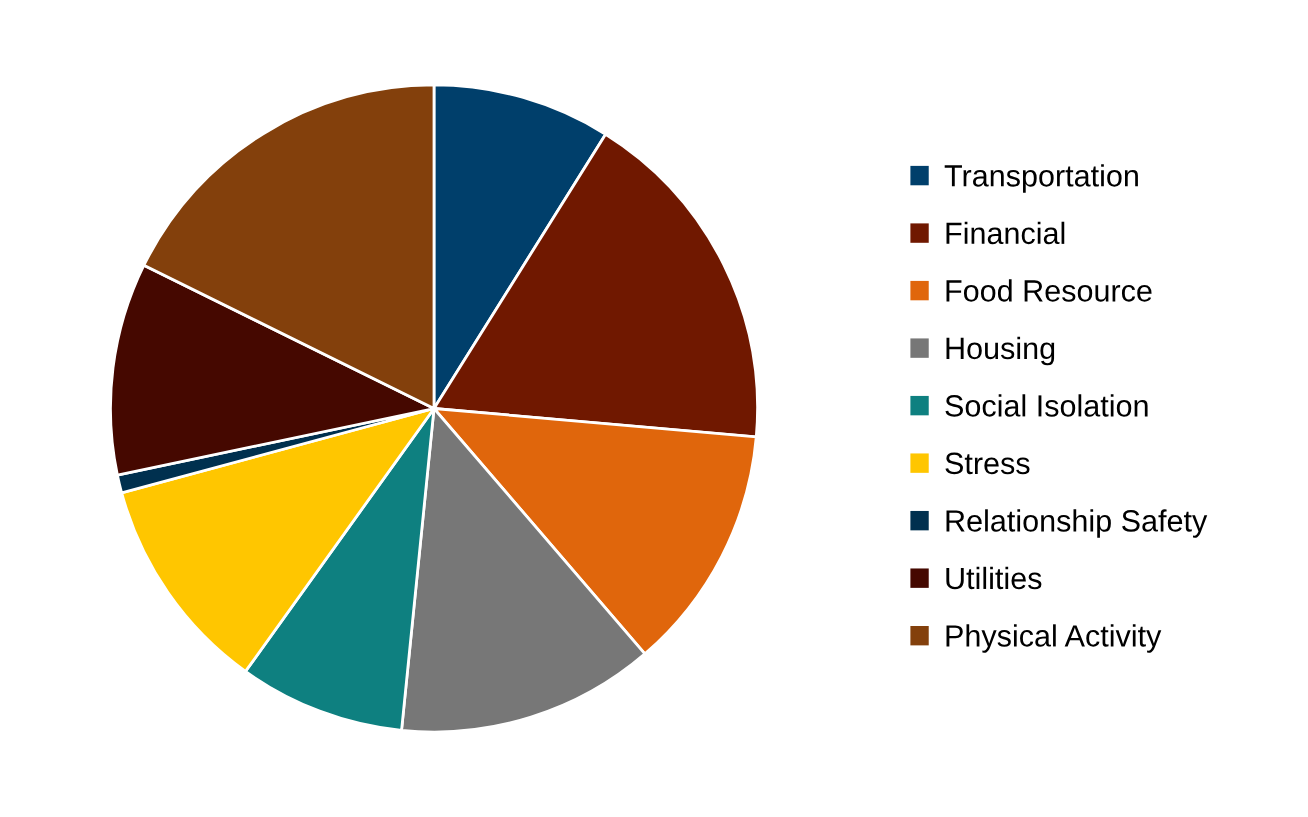 The image size is (1308, 817). I want to click on legend-label: Housing, so click(1000, 351).